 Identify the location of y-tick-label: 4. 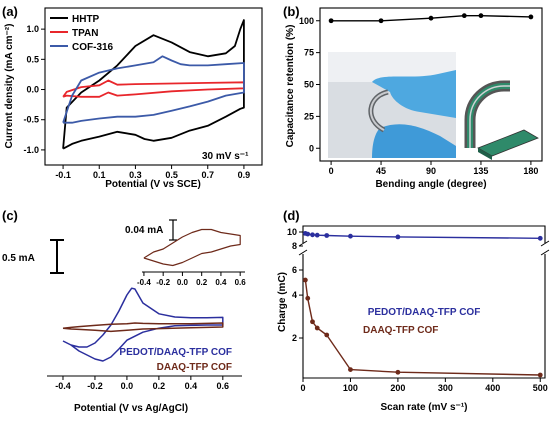
(294, 295).